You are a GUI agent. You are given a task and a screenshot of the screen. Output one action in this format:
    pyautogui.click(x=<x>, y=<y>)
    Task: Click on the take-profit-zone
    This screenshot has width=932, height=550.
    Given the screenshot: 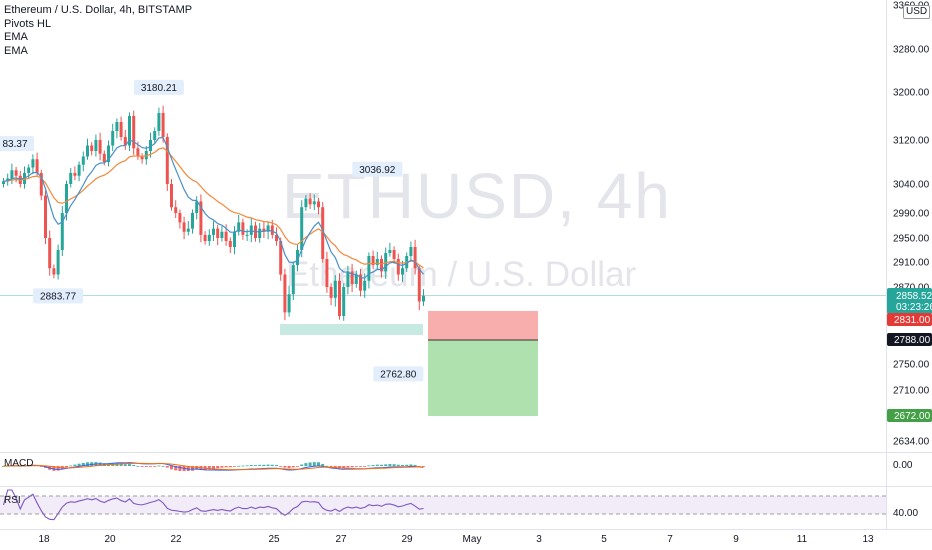 What is the action you would take?
    pyautogui.click(x=483, y=378)
    